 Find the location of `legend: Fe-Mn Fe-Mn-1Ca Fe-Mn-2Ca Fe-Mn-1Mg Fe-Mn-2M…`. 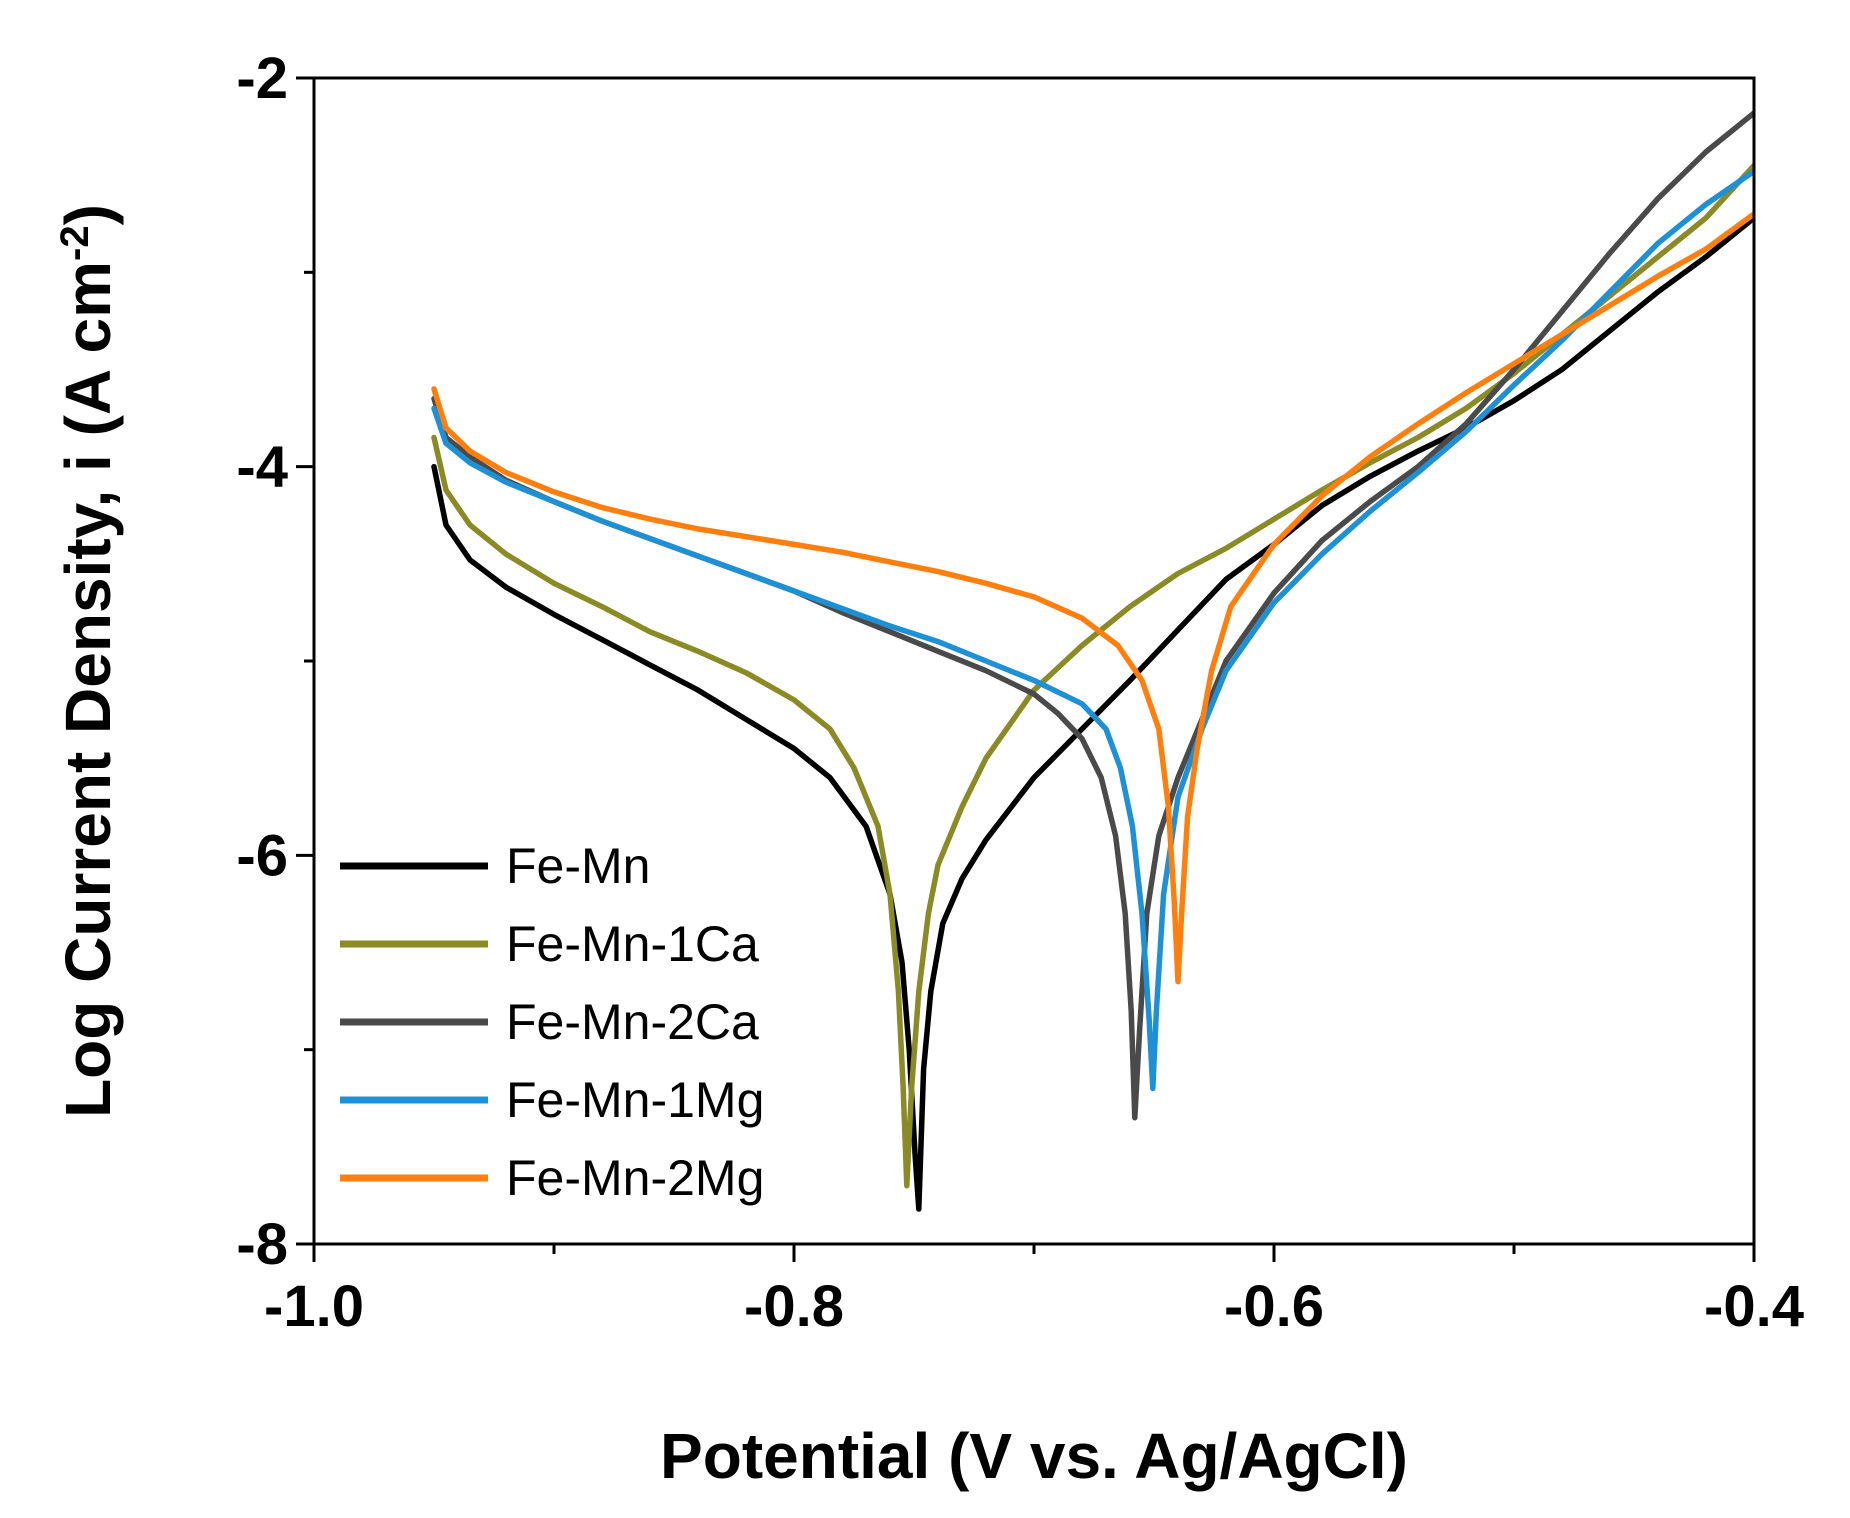

legend: Fe-Mn Fe-Mn-1Ca Fe-Mn-2Ca Fe-Mn-1Mg Fe-Mn-2M… is located at coordinates (552, 1022).